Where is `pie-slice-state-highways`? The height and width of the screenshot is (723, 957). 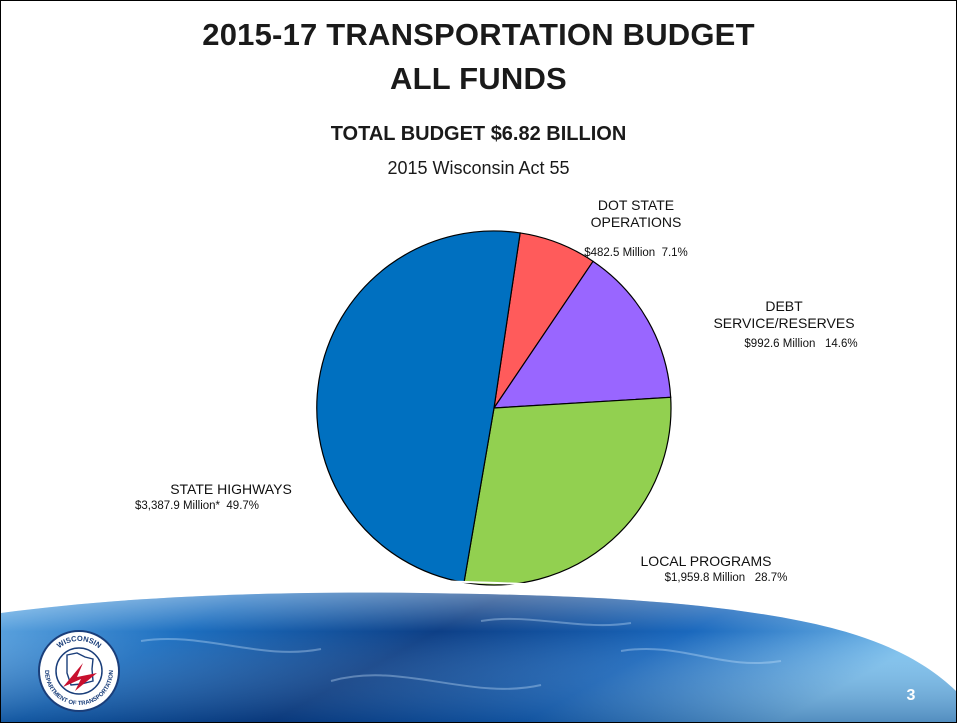 pie-slice-state-highways is located at coordinates (418, 407).